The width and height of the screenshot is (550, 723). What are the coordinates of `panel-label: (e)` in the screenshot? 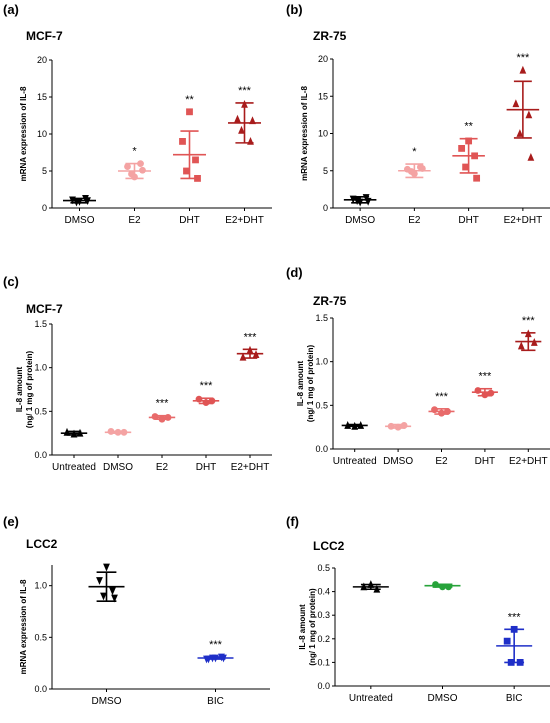 It's located at (11, 521).